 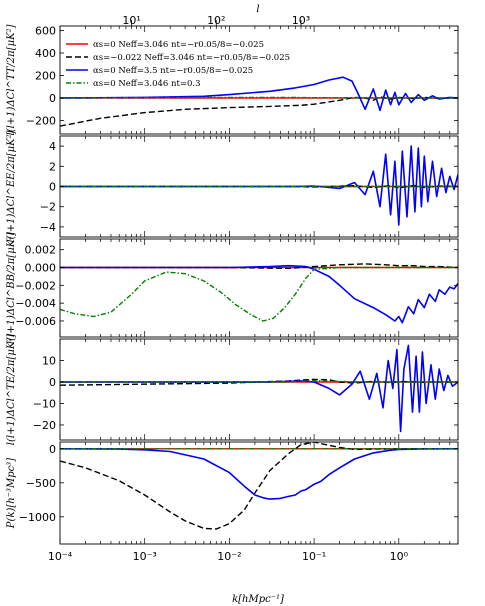 What do you see at coordinates (147, 84) in the screenshot?
I see `legend-label: αs=0 Neff=3.046 nt=0.3` at bounding box center [147, 84].